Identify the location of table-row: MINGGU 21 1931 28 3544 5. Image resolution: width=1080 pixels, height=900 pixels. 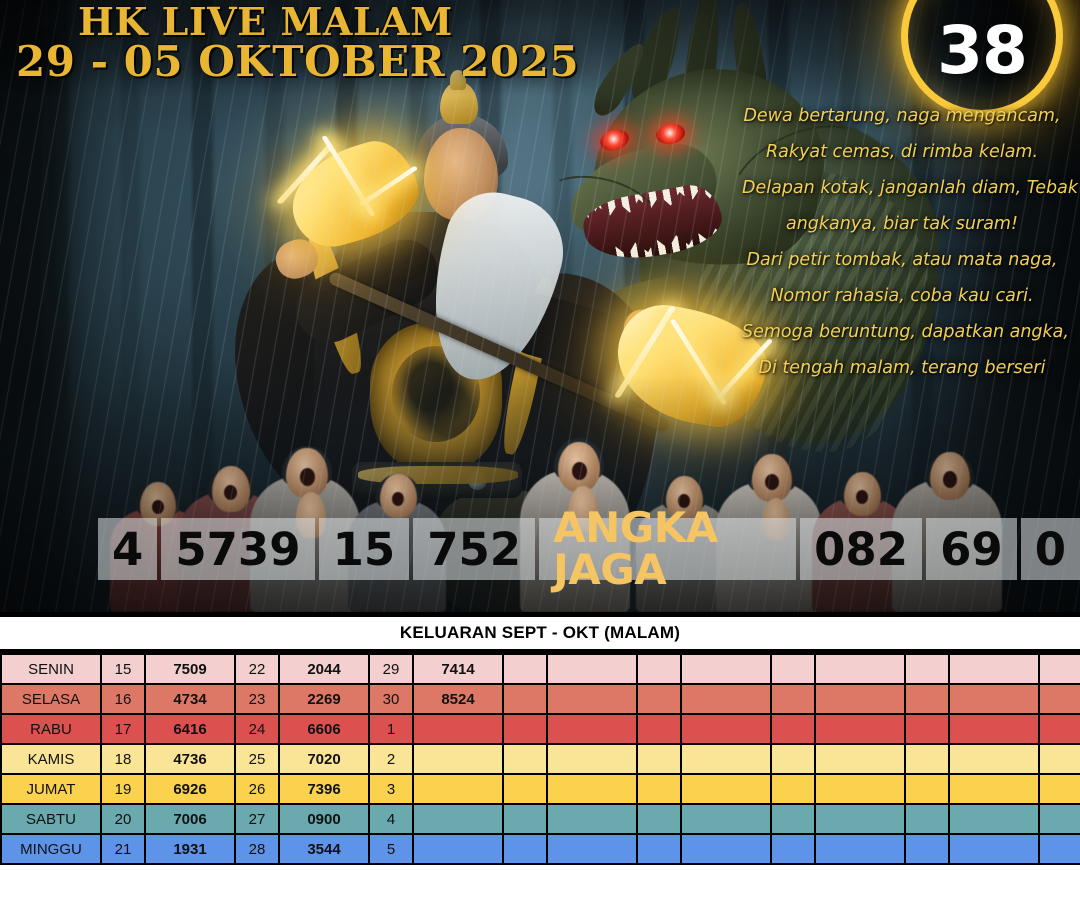
(540, 849).